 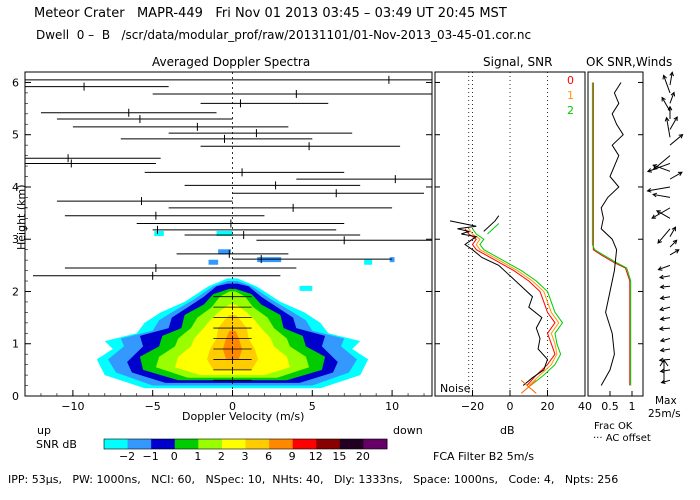 I want to click on velocity-tick-label: 0, so click(x=232, y=406).